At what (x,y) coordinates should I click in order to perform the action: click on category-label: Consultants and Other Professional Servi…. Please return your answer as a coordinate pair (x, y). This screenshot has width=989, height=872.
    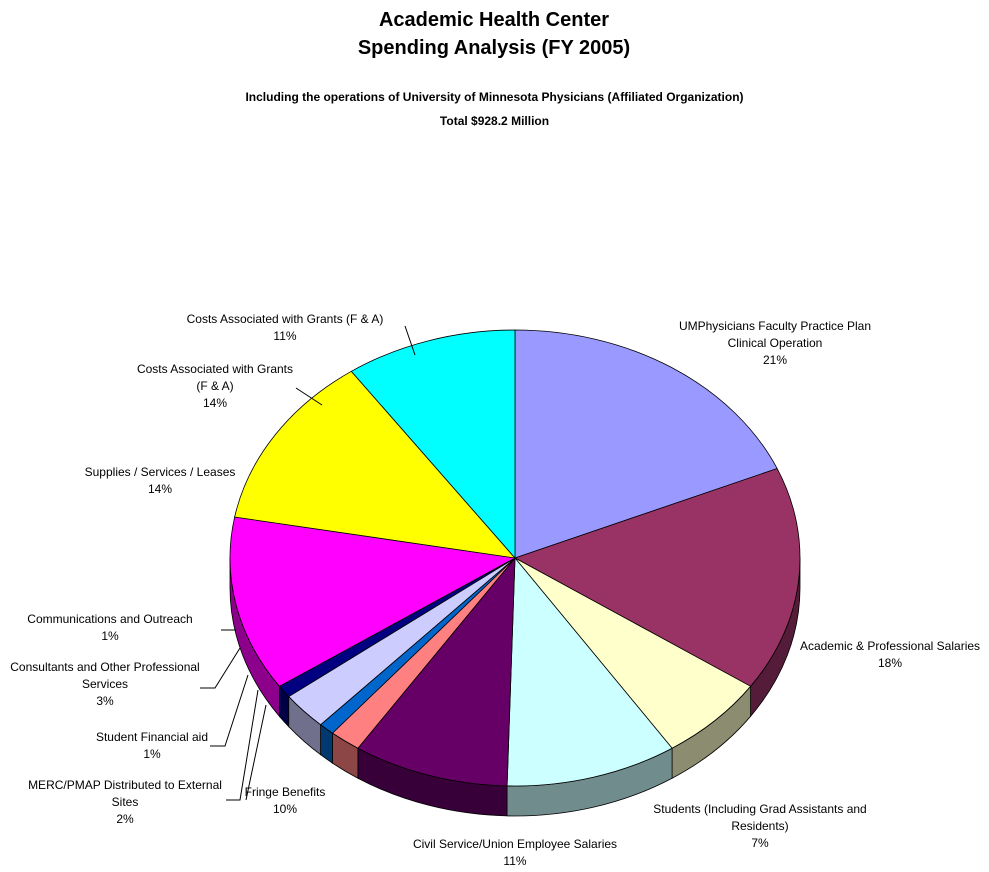
    Looking at the image, I should click on (105, 675).